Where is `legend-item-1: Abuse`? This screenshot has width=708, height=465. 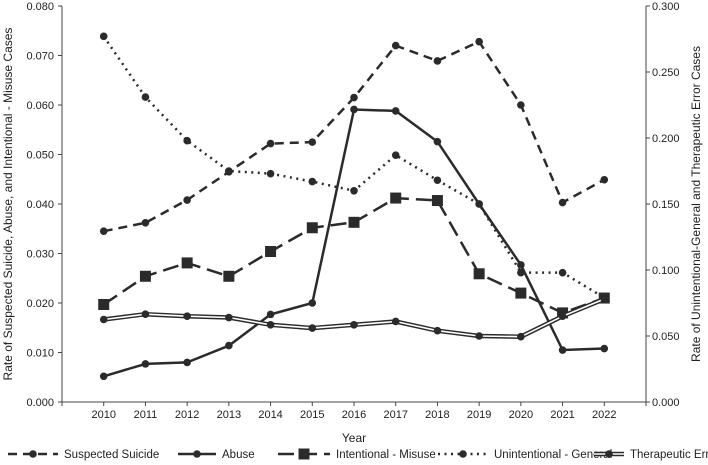
legend-item-1: Abuse is located at coordinates (216, 455).